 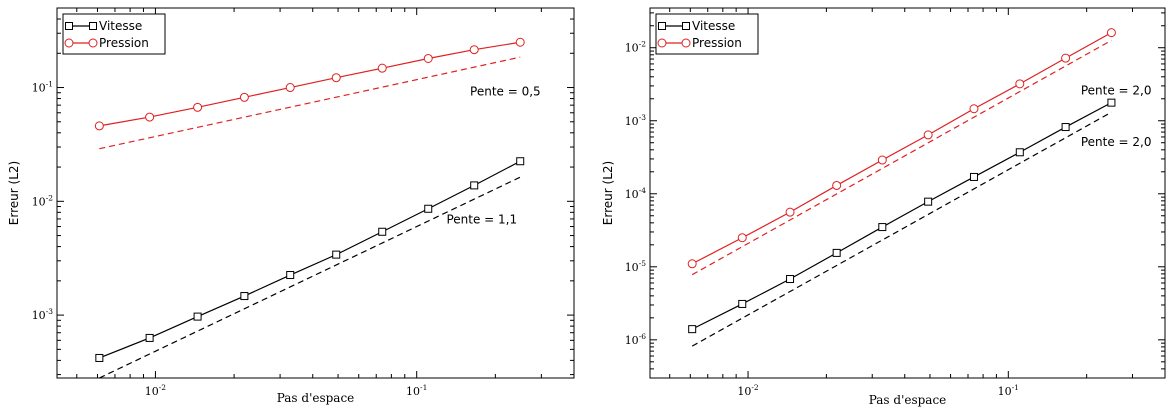 What do you see at coordinates (42, 87) in the screenshot?
I see `y-tick-label: 10⁻¹` at bounding box center [42, 87].